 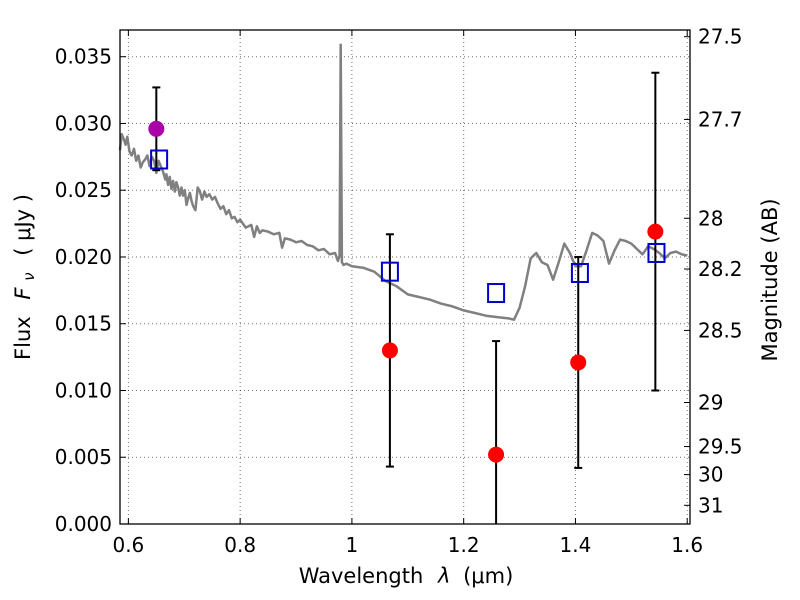 What do you see at coordinates (23, 338) in the screenshot?
I see `y-axis-label-text: Flux` at bounding box center [23, 338].